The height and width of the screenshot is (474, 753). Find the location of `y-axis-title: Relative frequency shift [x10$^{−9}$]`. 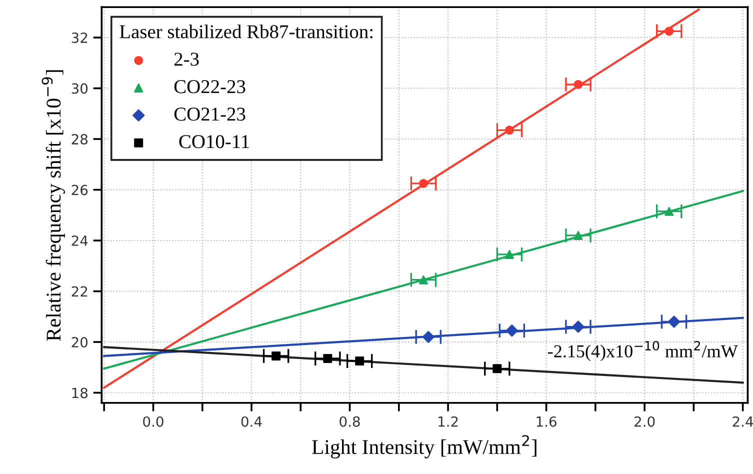

y-axis-title: Relative frequency shift [x10$^{−9}$] is located at coordinates (53, 205).